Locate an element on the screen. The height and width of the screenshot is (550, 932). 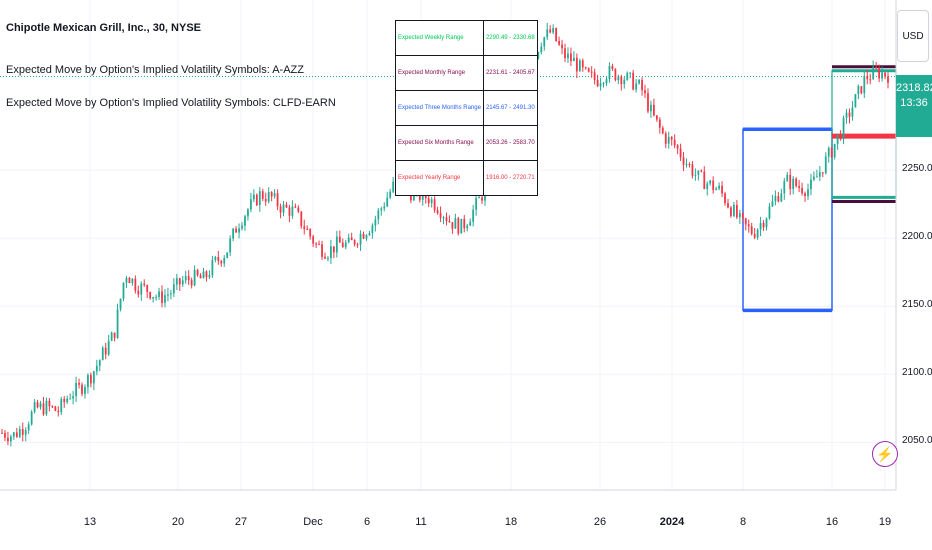
currency-button: USD is located at coordinates (913, 36).